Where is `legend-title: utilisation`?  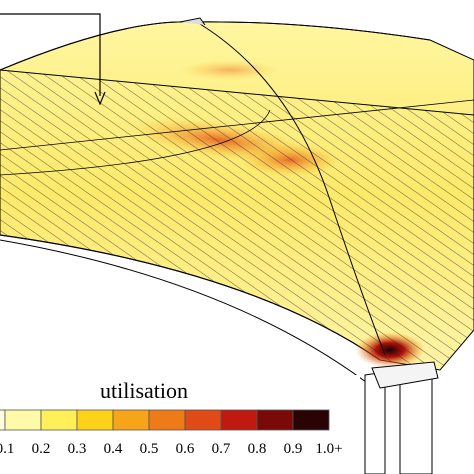
legend-title: utilisation is located at coordinates (144, 390).